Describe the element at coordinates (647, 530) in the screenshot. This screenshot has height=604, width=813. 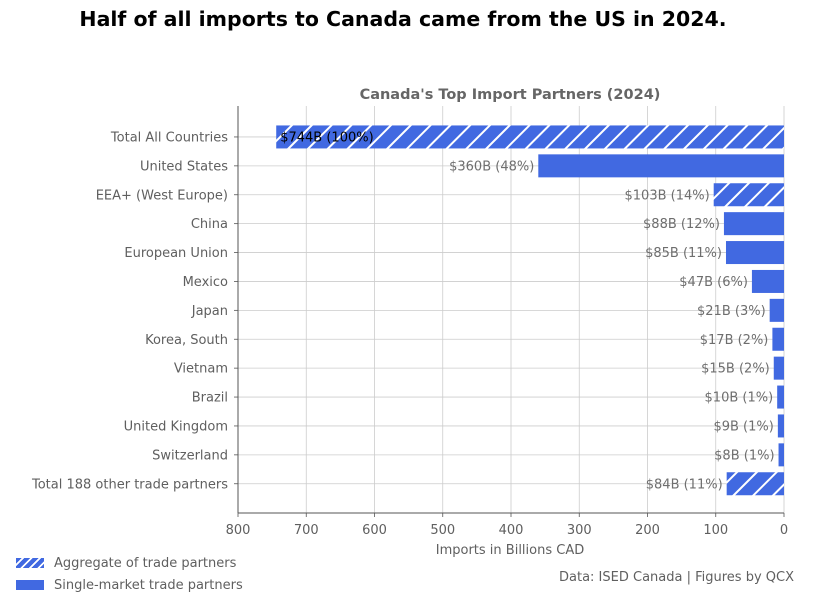
I see `x-tick-label-200: 200` at that location.